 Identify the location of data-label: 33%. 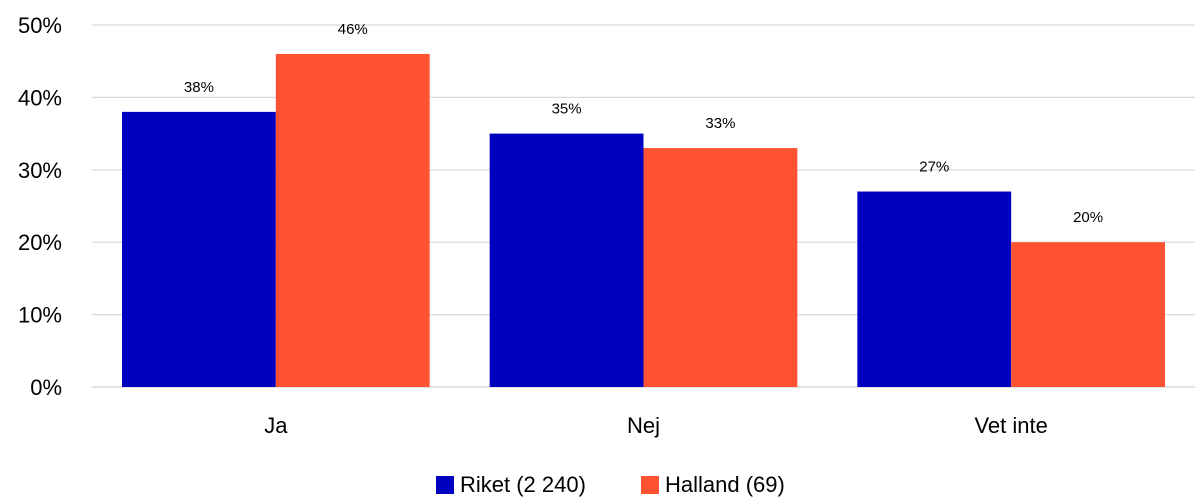
(720, 123).